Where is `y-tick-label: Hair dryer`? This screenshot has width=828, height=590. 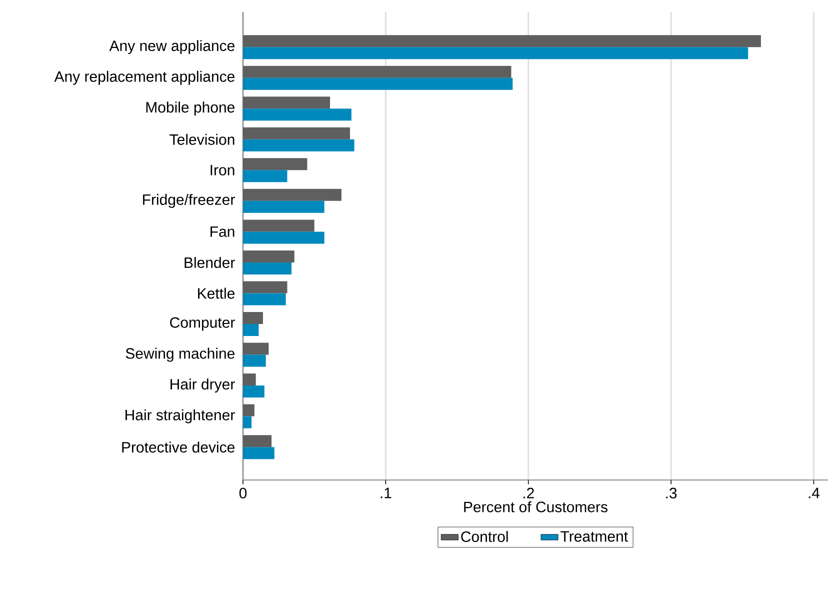
y-tick-label: Hair dryer is located at coordinates (202, 385).